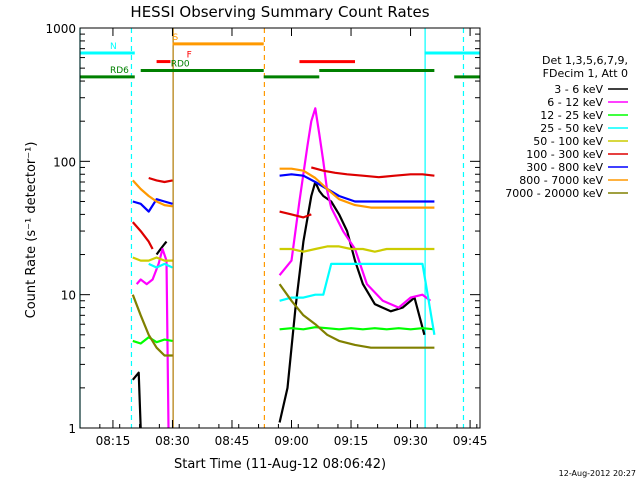 The image size is (640, 480). Describe the element at coordinates (64, 162) in the screenshot. I see `y-tick-label-2: 100` at that location.